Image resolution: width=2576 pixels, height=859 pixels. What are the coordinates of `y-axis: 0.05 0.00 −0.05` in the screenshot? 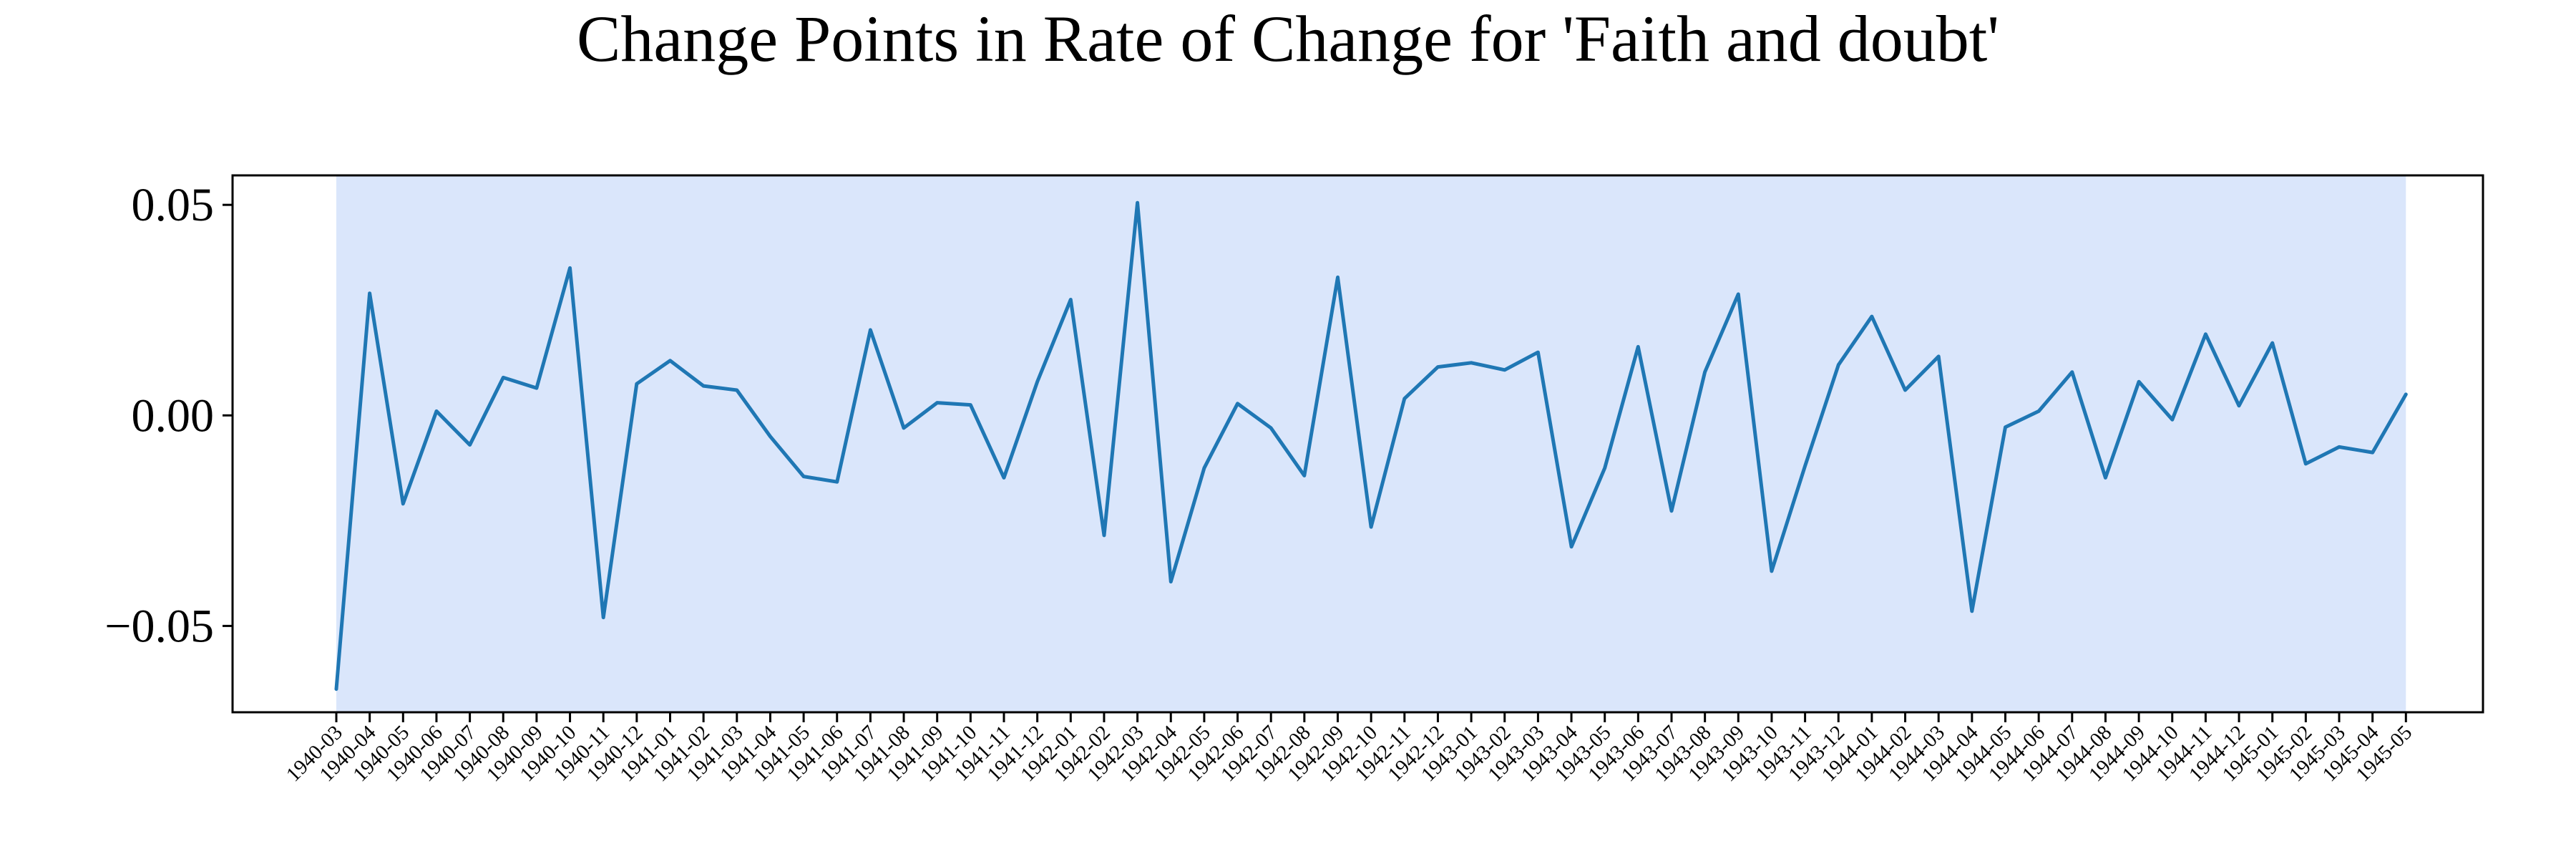 It's located at (168, 415).